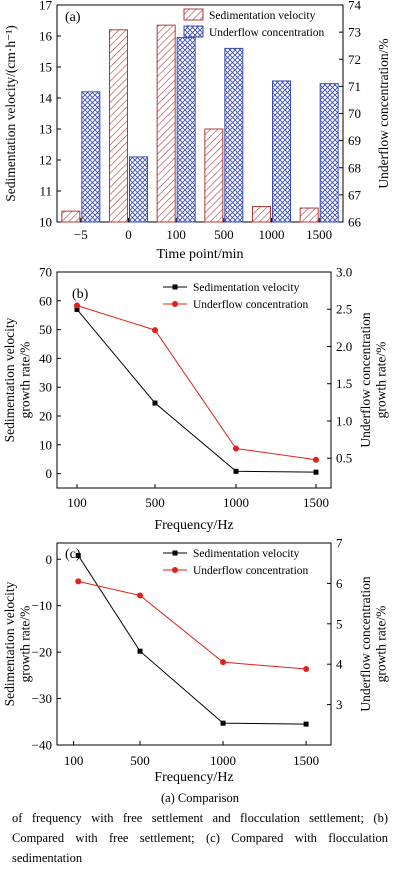 Image resolution: width=400 pixels, height=877 pixels. What do you see at coordinates (45, 444) in the screenshot?
I see `left-axis-tick-label: 10` at bounding box center [45, 444].